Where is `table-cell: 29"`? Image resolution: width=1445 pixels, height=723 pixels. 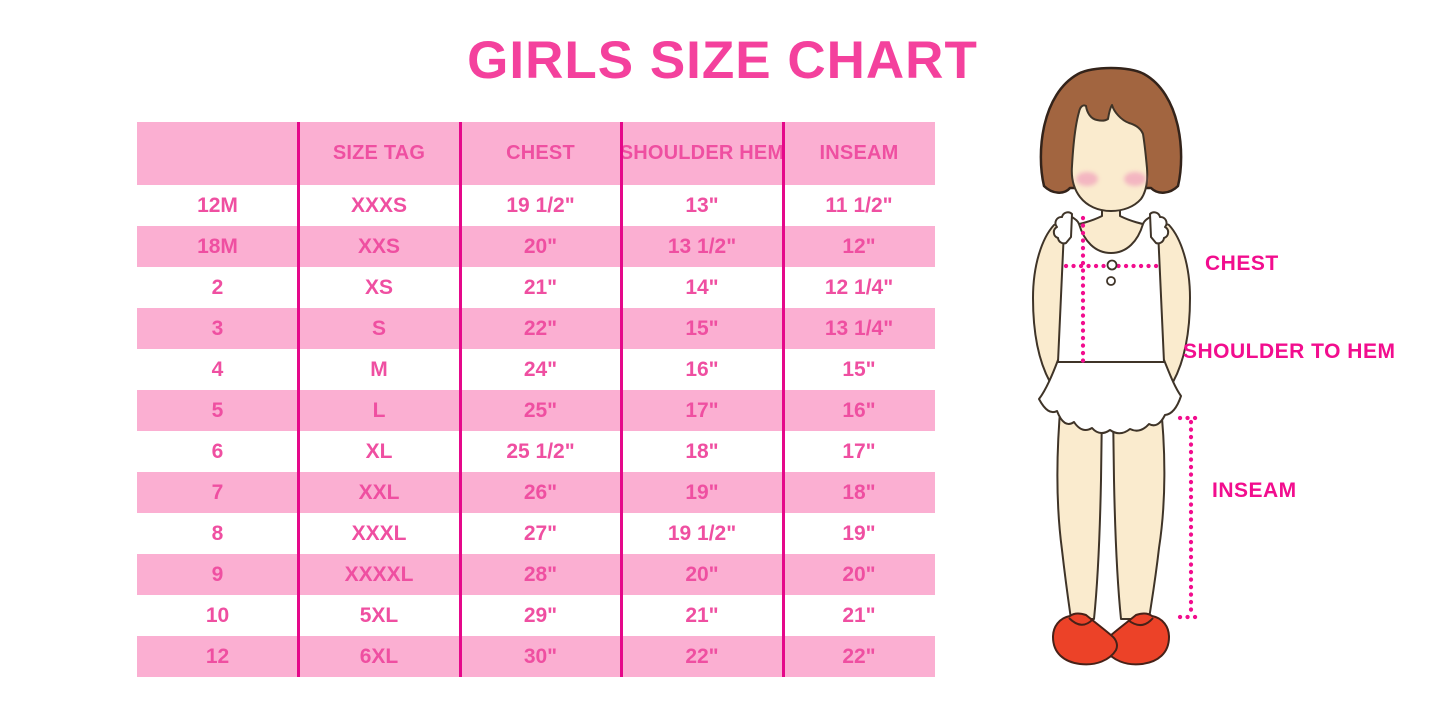
table-cell: 29" is located at coordinates (540, 615).